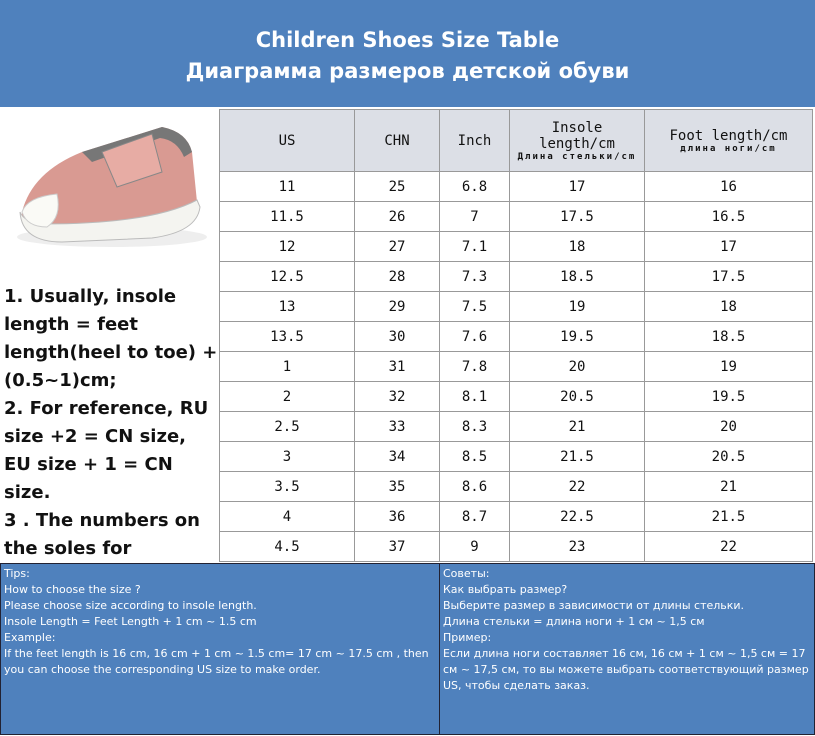 This screenshot has width=815, height=736. I want to click on table-cell: 29, so click(397, 306).